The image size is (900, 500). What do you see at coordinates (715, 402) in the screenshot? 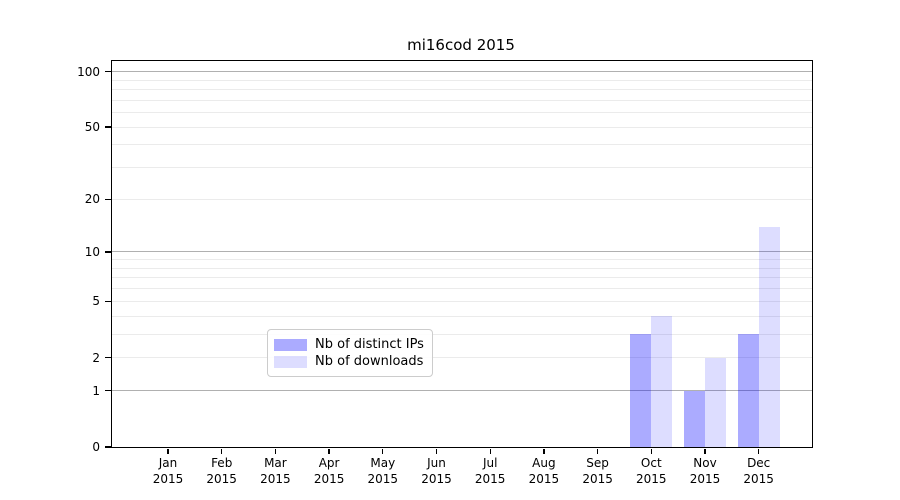
I see `bar-nb-of-downloads-nov` at bounding box center [715, 402].